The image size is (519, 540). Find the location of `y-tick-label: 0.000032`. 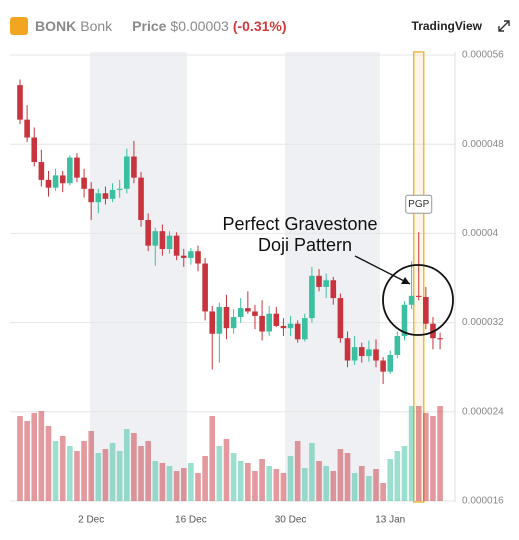

y-tick-label: 0.000032 is located at coordinates (483, 322).